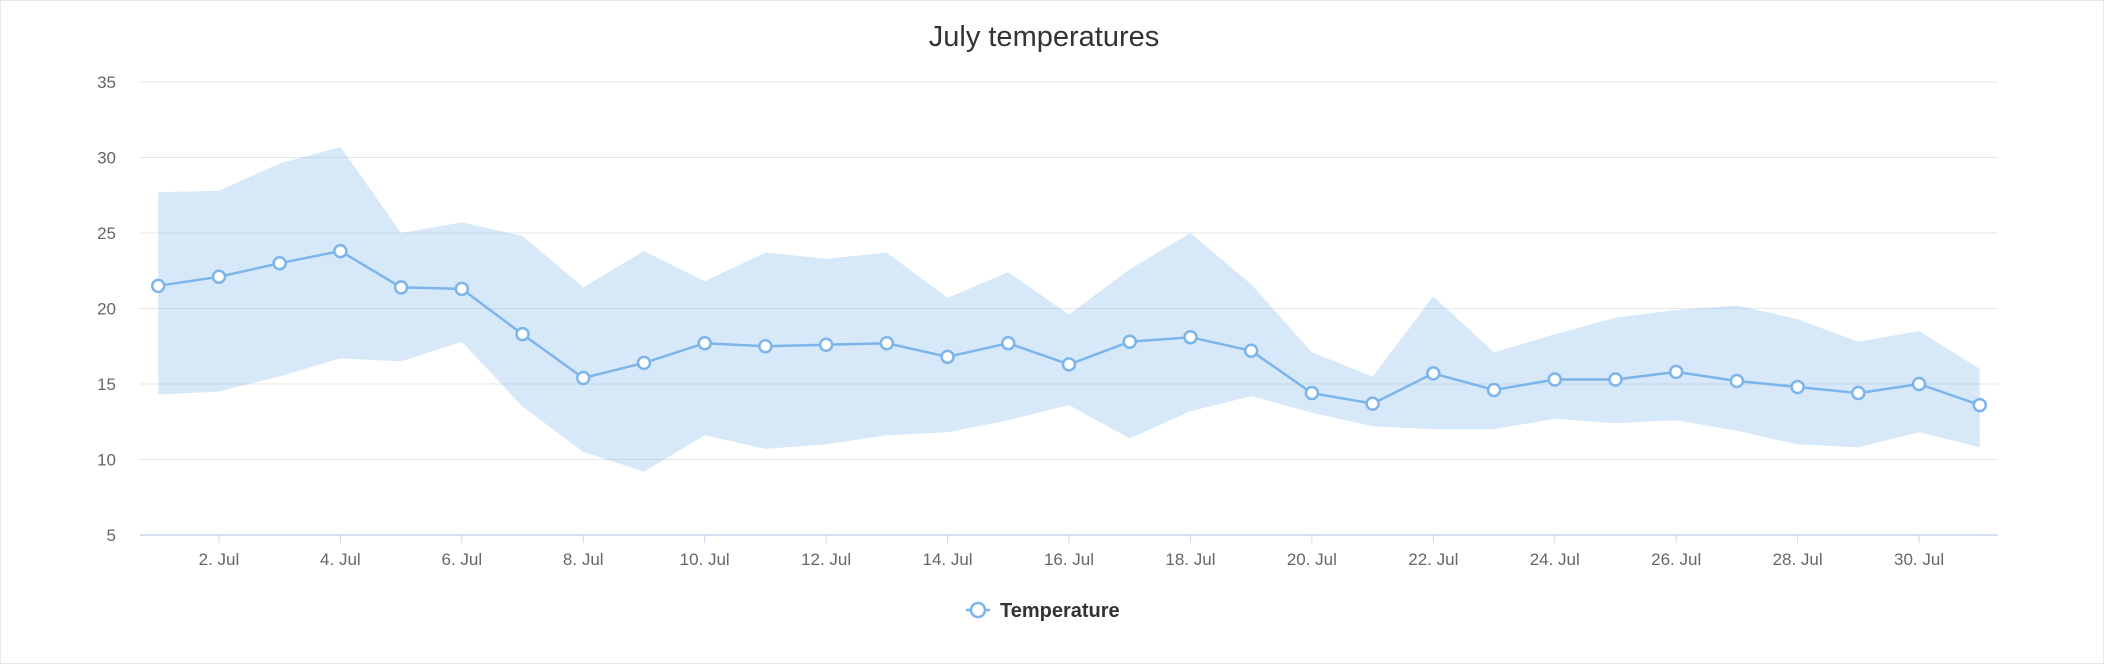 The image size is (2104, 664). I want to click on y-tick-label: 25, so click(106, 233).